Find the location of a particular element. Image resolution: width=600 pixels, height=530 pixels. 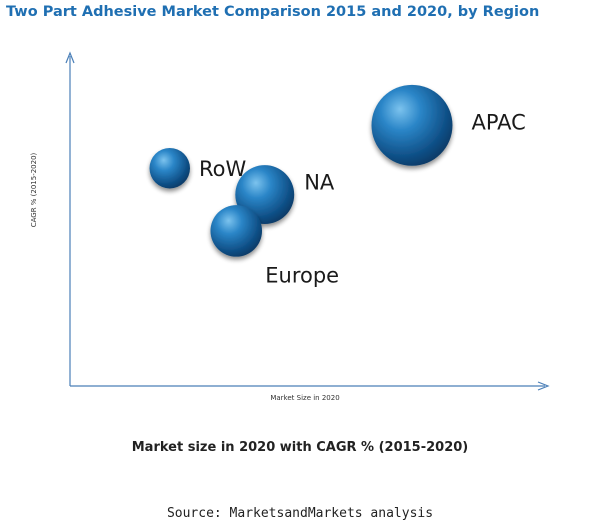

source-note: Source: MarketsandMarkets analysis is located at coordinates (300, 513).